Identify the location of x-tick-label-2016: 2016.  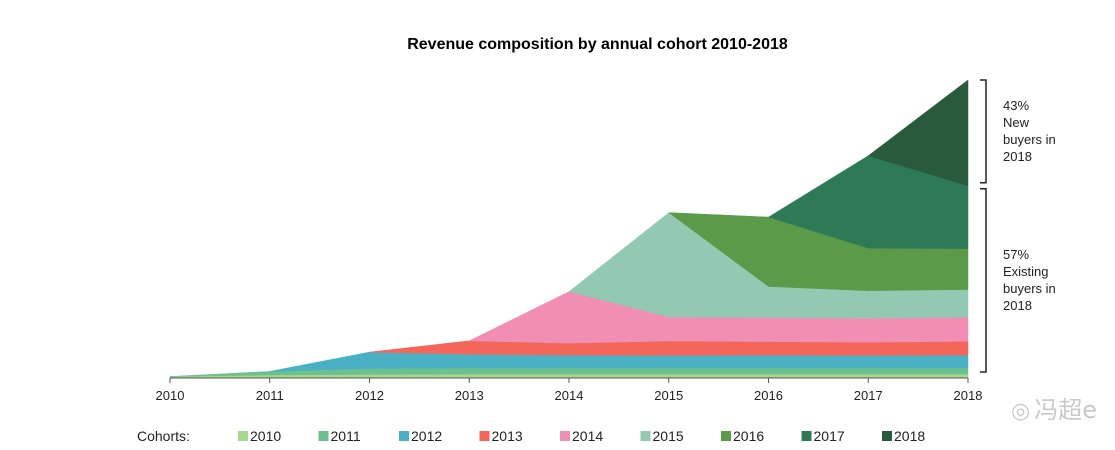
(768, 395).